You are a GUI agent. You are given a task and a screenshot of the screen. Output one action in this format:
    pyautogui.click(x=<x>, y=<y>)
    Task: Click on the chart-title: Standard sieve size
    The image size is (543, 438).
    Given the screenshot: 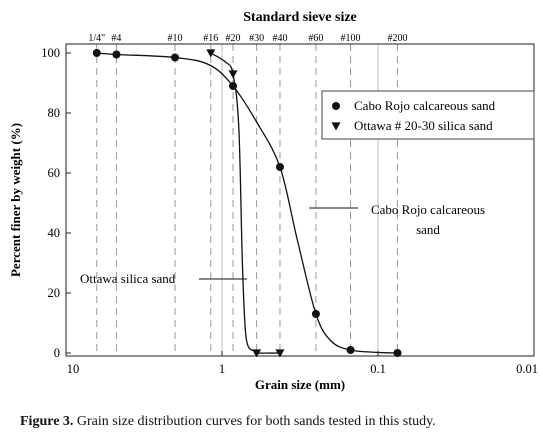 What is the action you would take?
    pyautogui.click(x=300, y=17)
    